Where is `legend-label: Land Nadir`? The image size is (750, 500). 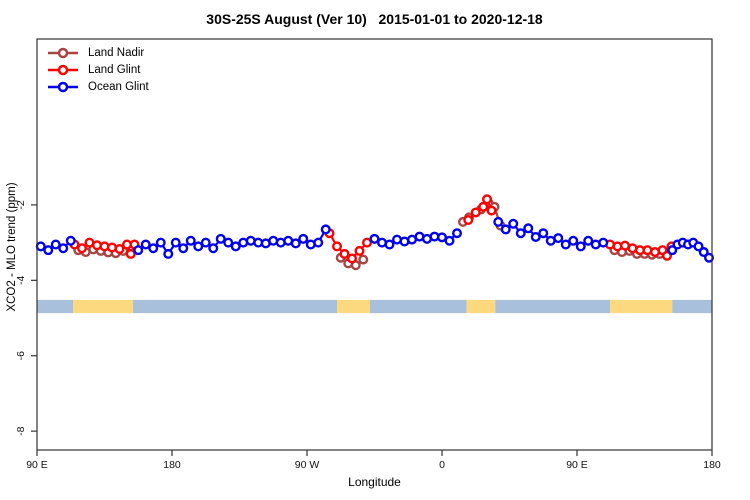
legend-label: Land Nadir is located at coordinates (116, 52).